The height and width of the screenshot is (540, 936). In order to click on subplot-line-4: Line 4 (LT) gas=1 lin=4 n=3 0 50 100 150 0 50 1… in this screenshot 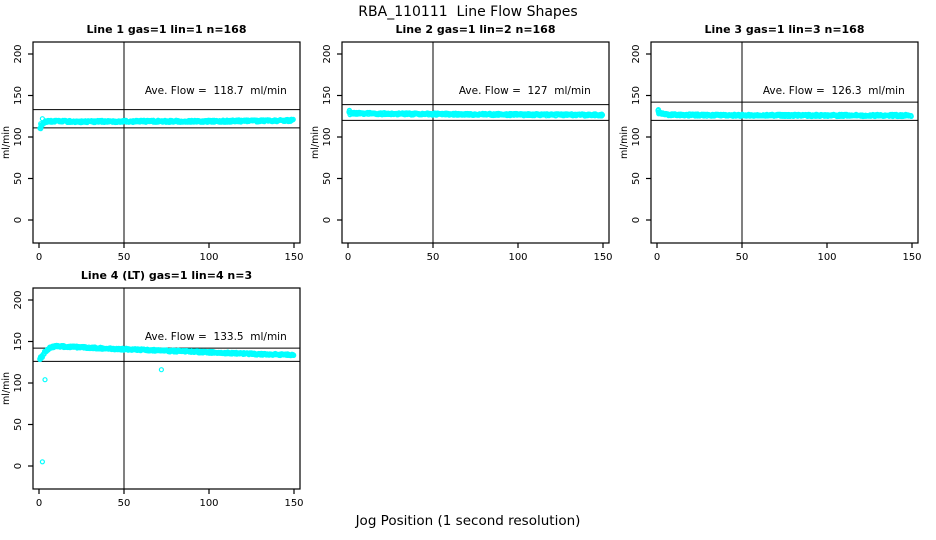, I will do `click(152, 389)`.